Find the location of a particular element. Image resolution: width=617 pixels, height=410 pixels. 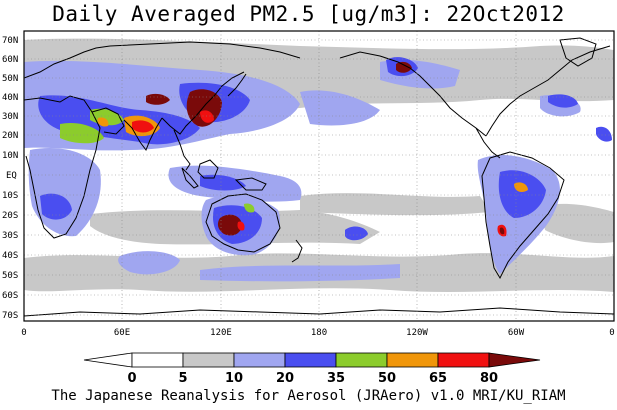

colorbar-label: 65 is located at coordinates (438, 378).